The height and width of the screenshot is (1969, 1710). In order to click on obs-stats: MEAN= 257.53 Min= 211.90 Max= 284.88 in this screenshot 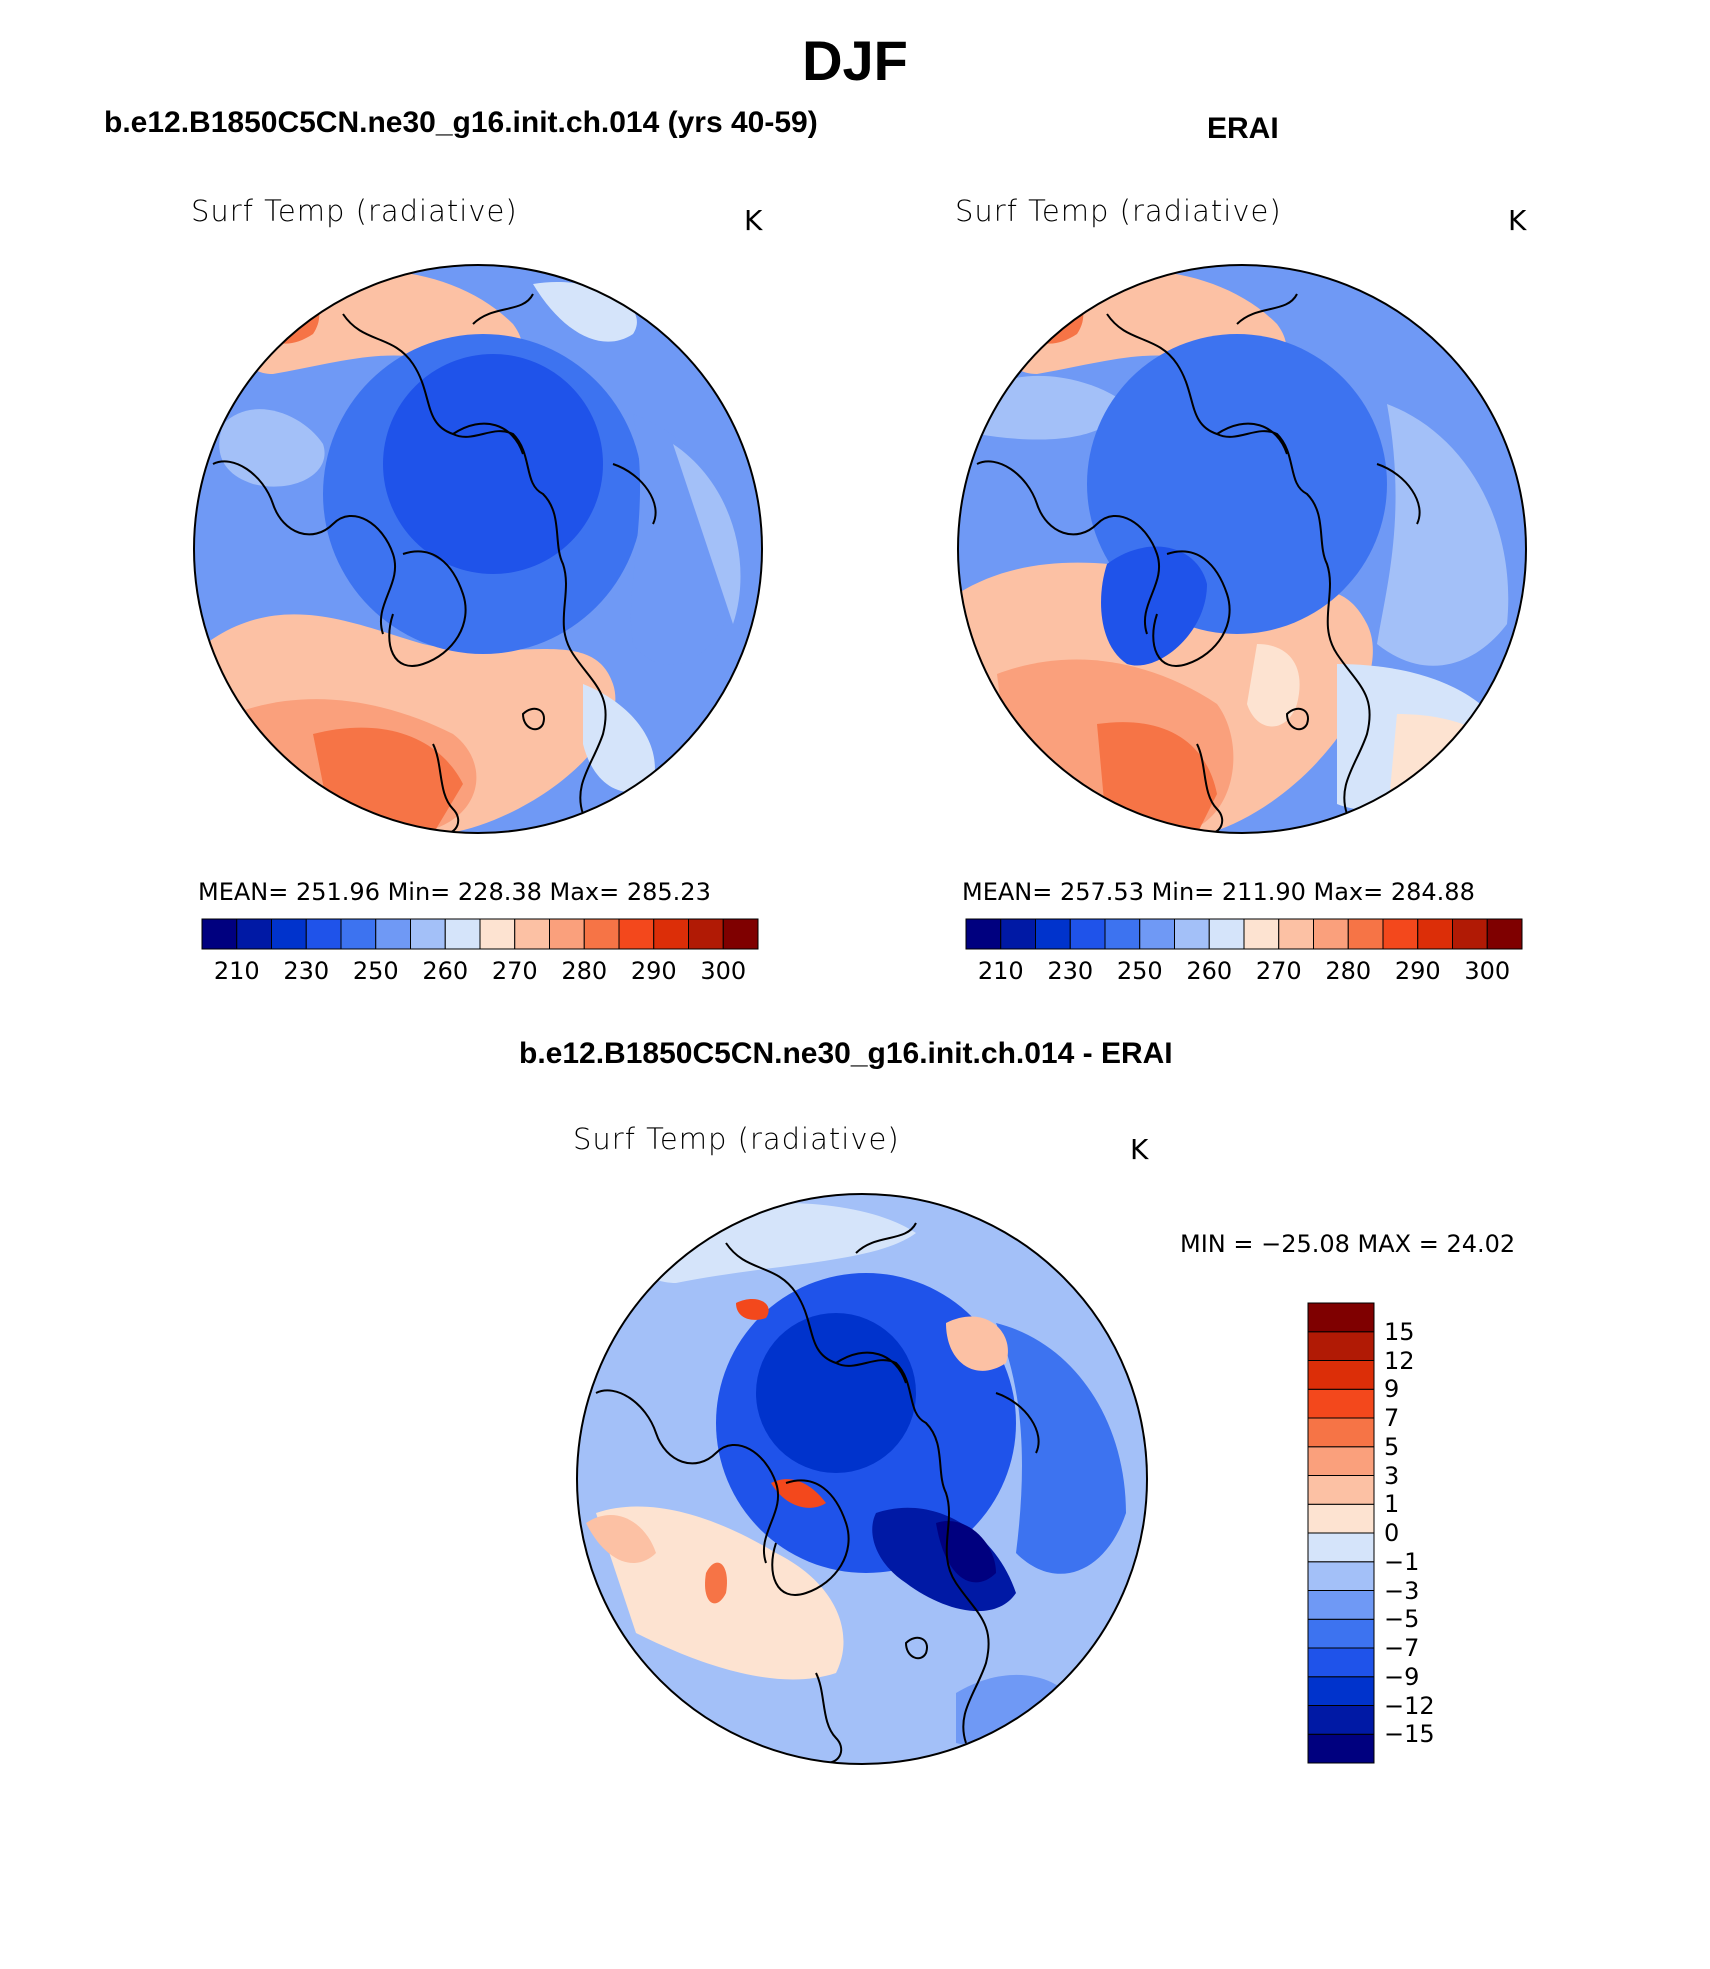, I will do `click(1218, 892)`.